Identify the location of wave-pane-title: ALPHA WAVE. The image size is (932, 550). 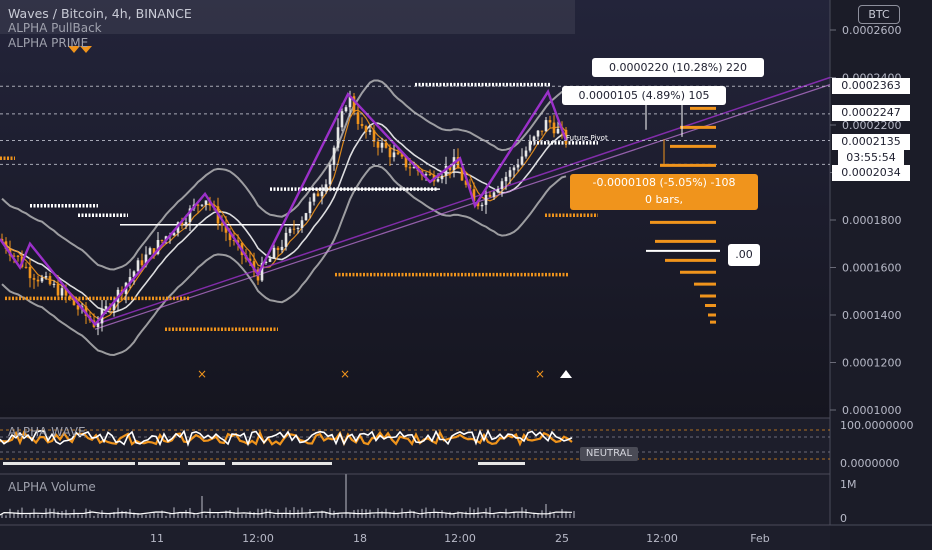
(47, 432).